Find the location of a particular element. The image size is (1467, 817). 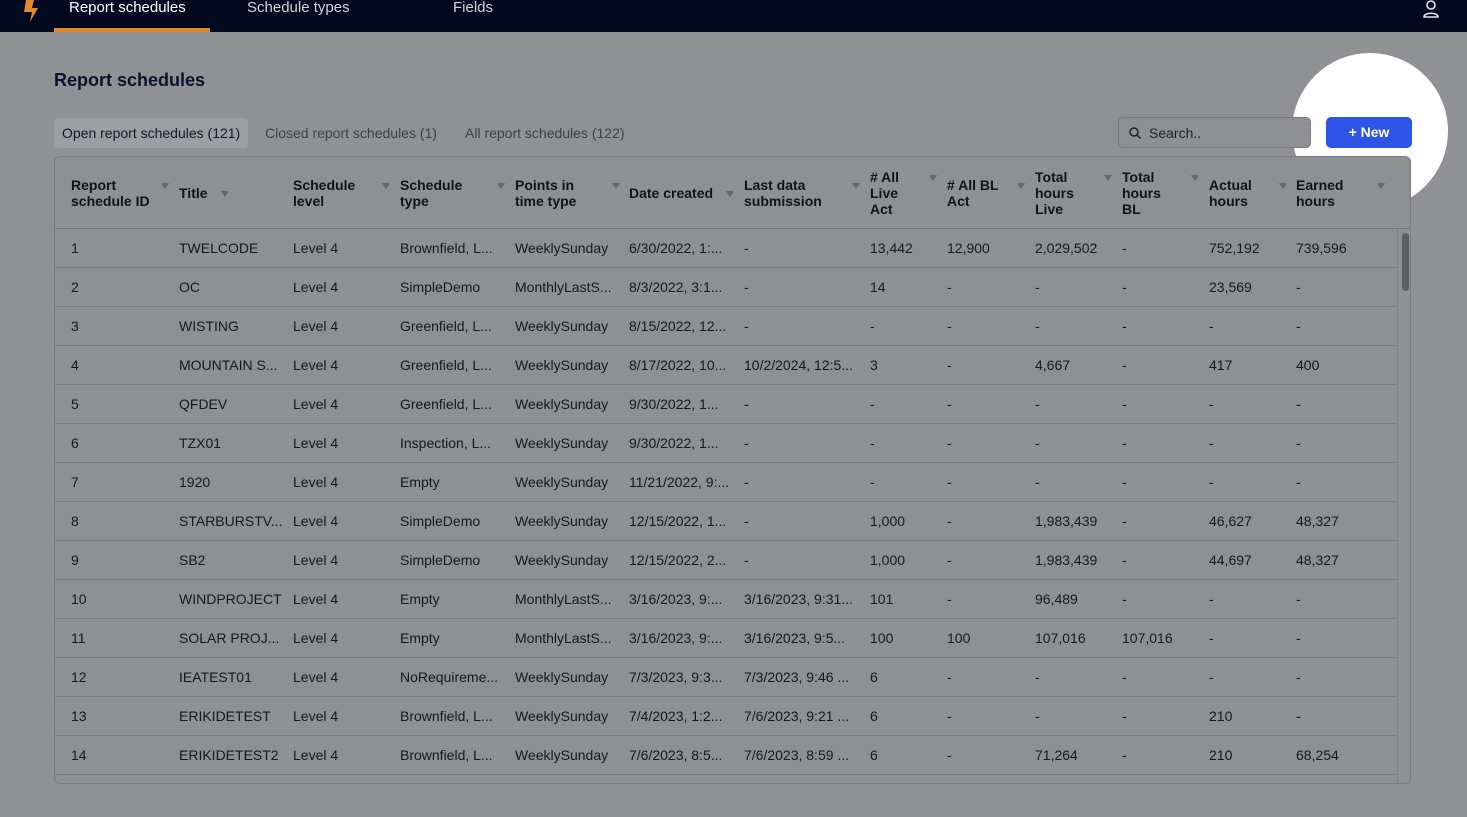

column-header-all-live-act: # All Live Act is located at coordinates (885, 193).